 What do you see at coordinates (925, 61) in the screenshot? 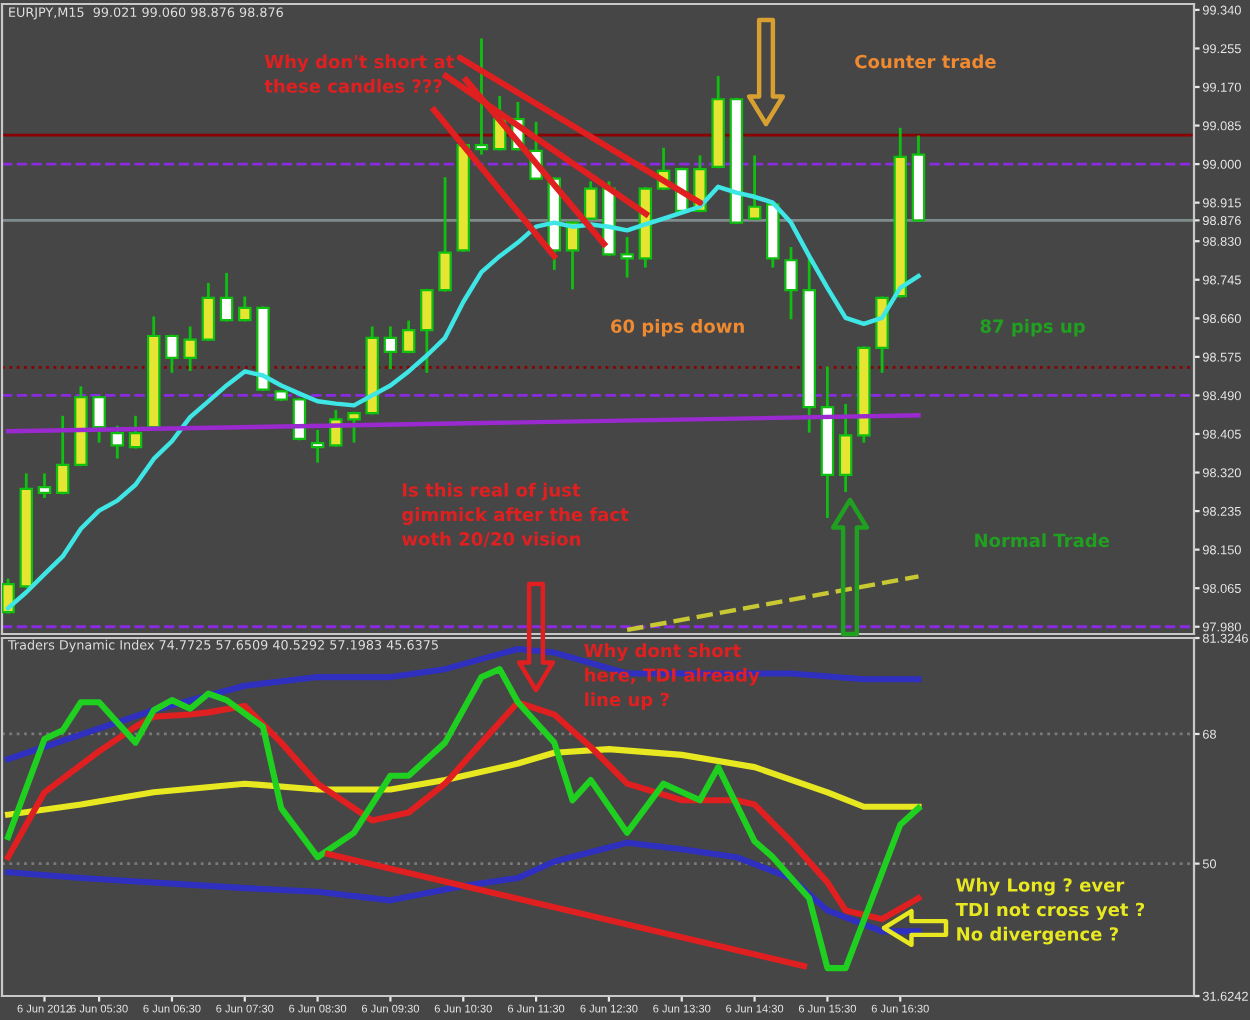
I see `annotation: Counter trade` at bounding box center [925, 61].